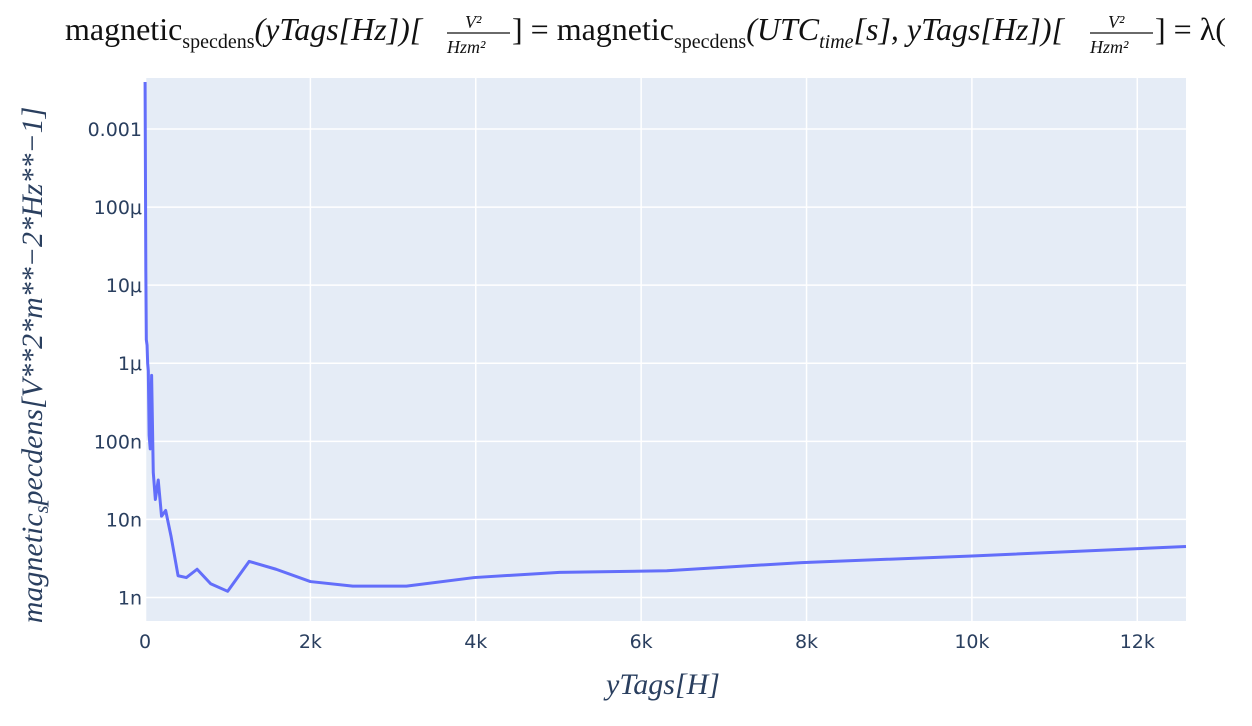 This screenshot has width=1252, height=726. I want to click on svg-text: magneticspecdens(yTags[Hz])[, so click(244, 32).